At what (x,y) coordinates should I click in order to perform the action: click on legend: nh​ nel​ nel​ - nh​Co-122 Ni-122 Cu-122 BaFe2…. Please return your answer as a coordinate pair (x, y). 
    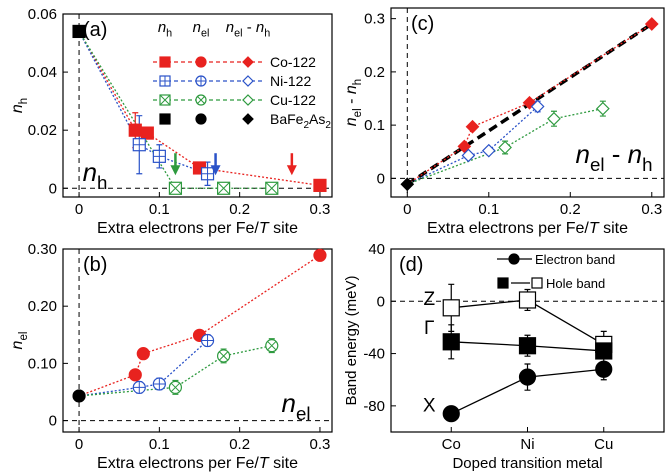
    Looking at the image, I should click on (242, 75).